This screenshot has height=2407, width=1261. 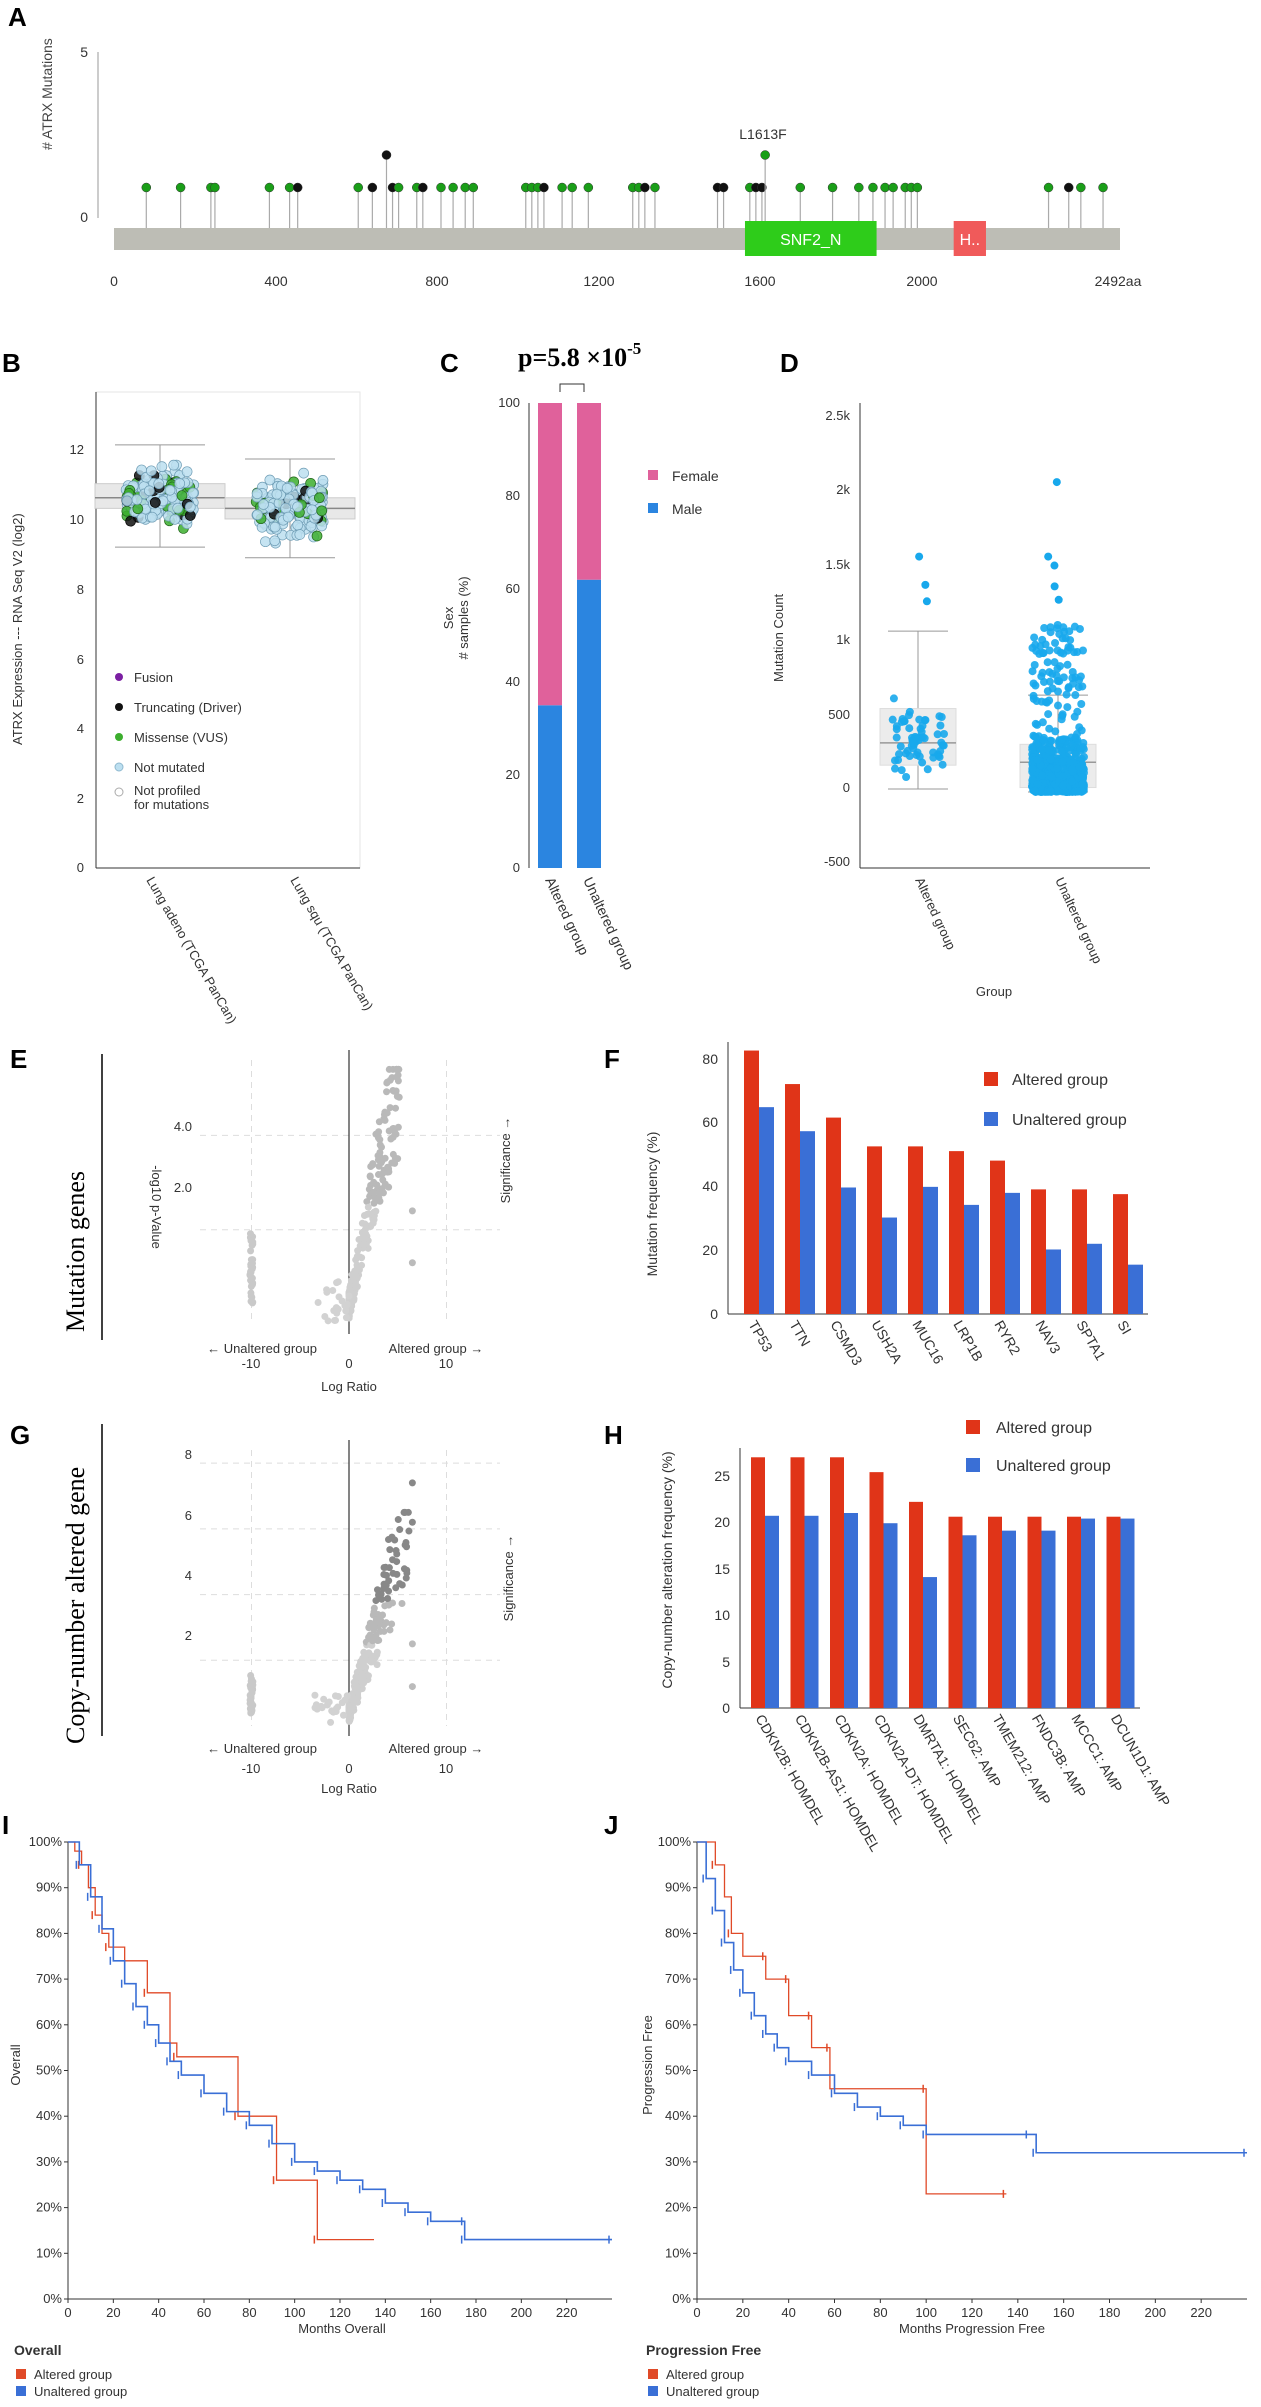 What do you see at coordinates (1060, 1080) in the screenshot?
I see `legend-label-altered: Altered group` at bounding box center [1060, 1080].